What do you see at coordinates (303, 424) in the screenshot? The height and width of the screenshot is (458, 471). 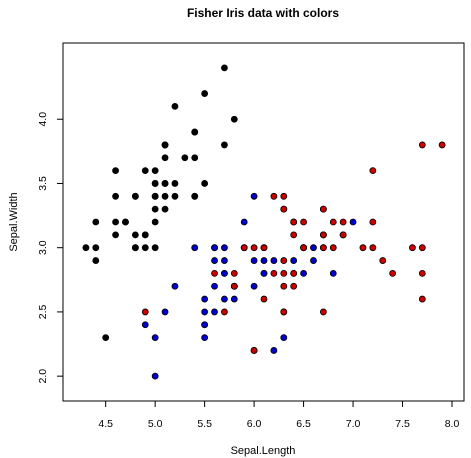 I see `x-tick-label: 6.5` at bounding box center [303, 424].